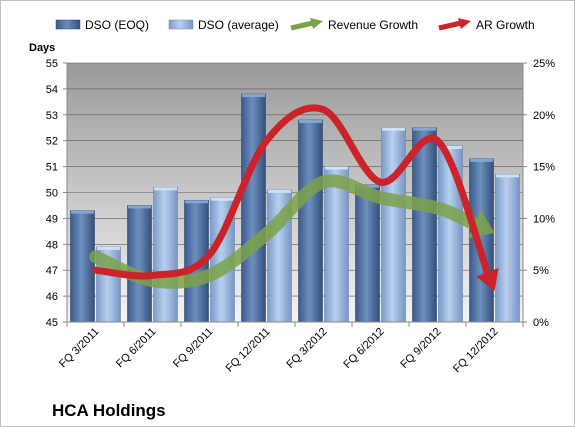 The height and width of the screenshot is (427, 575). Describe the element at coordinates (52, 297) in the screenshot. I see `y-tick-label: 46` at that location.